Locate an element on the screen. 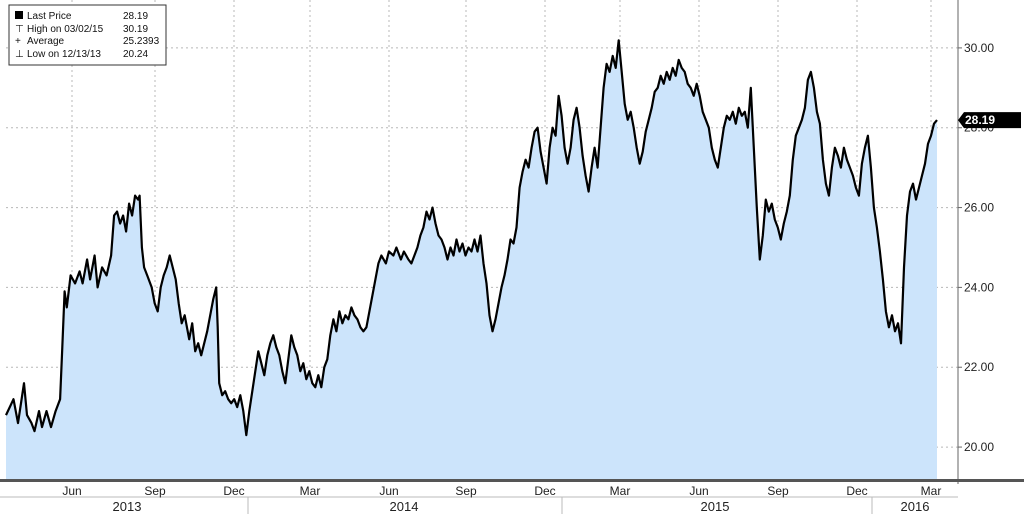  legend-high-label: High on 03/02/15 is located at coordinates (65, 29).